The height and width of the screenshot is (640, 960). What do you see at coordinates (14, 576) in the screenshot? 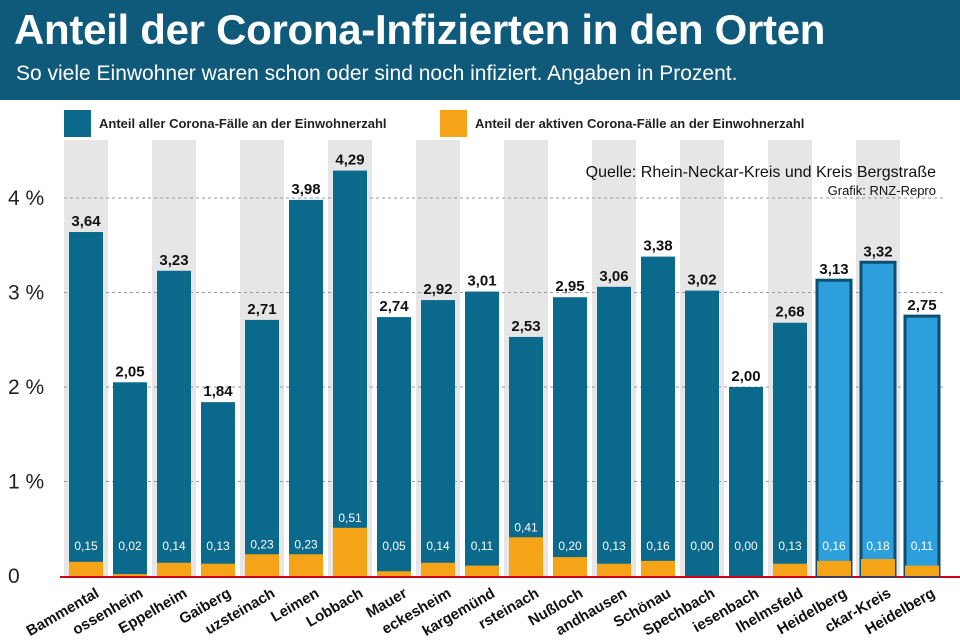
I see `y-tick-label: 0` at bounding box center [14, 576].